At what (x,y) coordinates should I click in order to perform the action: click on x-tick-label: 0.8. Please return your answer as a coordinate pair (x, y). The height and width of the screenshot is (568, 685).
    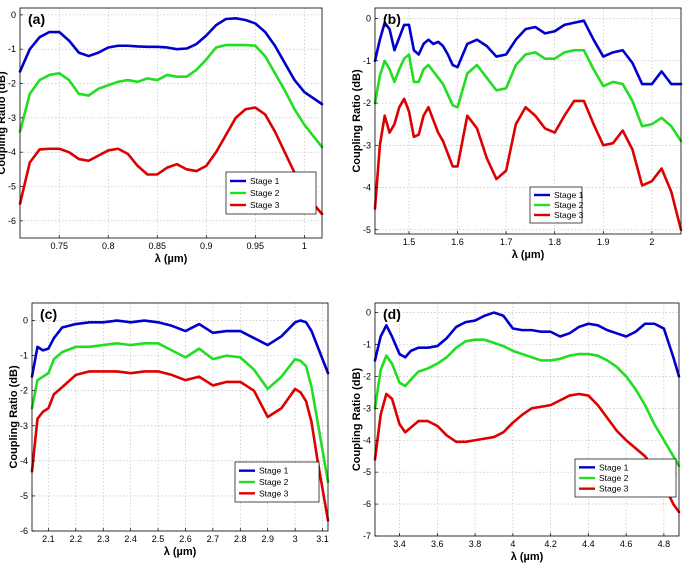
    Looking at the image, I should click on (108, 246).